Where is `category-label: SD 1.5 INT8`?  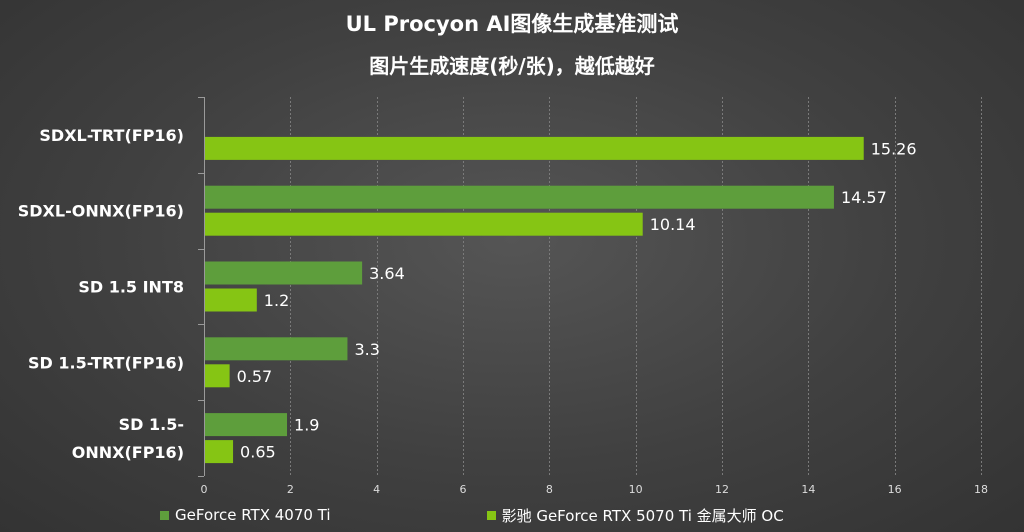 category-label: SD 1.5 INT8 is located at coordinates (131, 287).